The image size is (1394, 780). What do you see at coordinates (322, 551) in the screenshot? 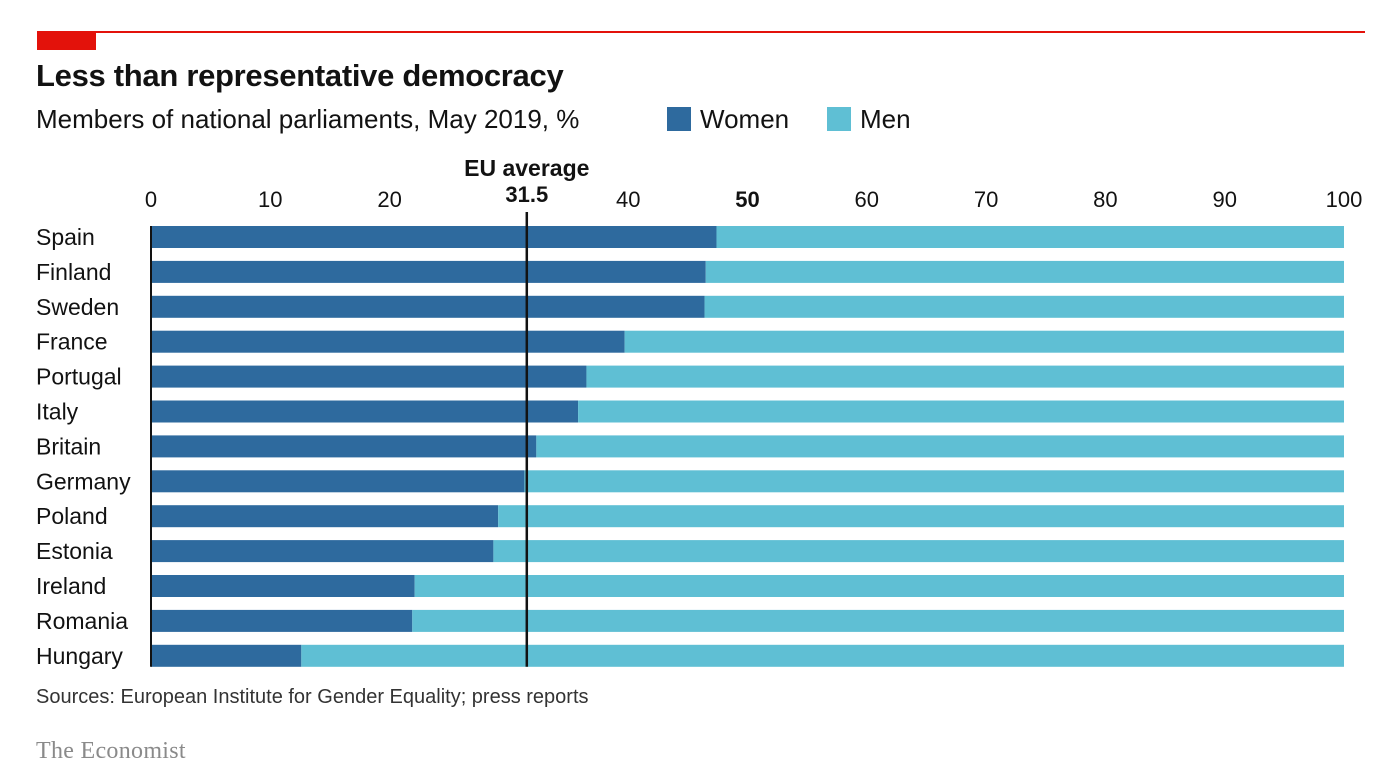
I see `bar-women-estonia` at bounding box center [322, 551].